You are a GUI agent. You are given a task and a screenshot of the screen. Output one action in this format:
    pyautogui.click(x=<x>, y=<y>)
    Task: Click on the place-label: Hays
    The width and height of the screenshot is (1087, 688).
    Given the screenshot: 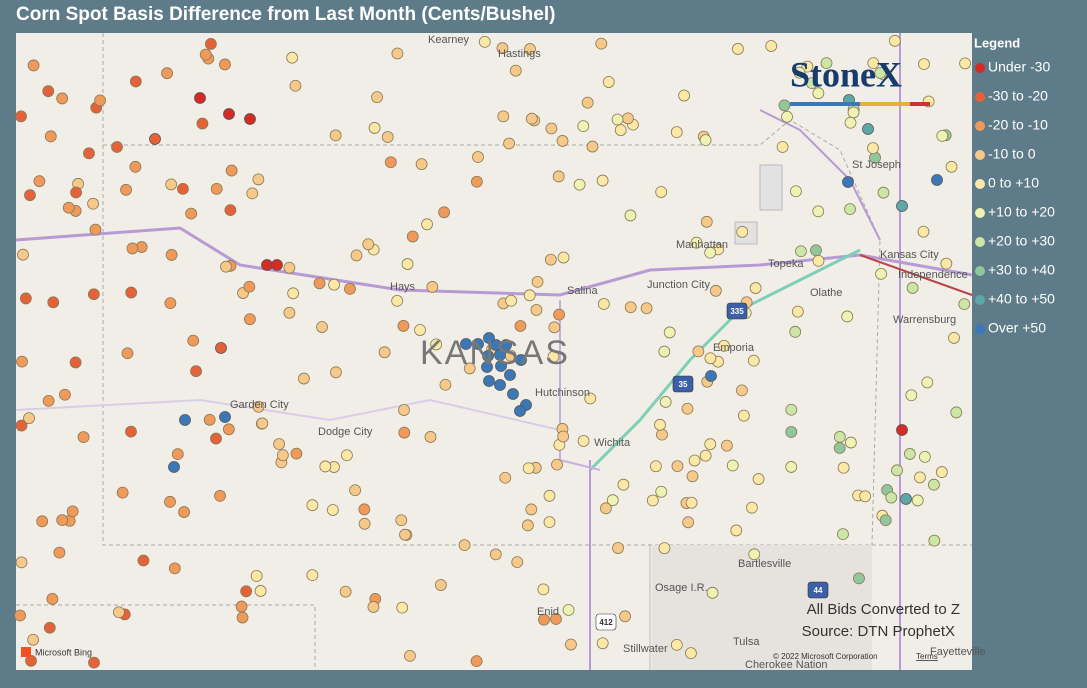 What is the action you would take?
    pyautogui.click(x=403, y=287)
    